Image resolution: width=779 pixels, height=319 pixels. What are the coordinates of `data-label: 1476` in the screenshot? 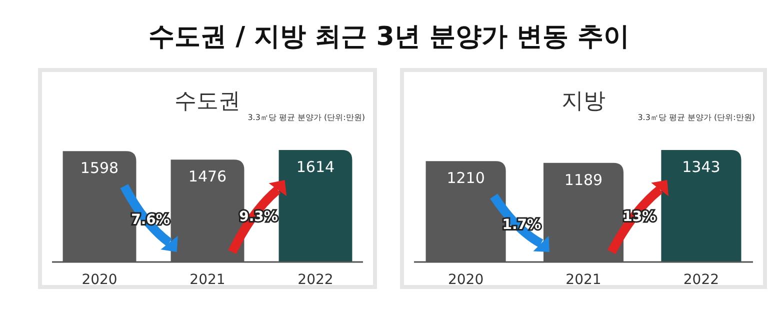 It's located at (207, 177).